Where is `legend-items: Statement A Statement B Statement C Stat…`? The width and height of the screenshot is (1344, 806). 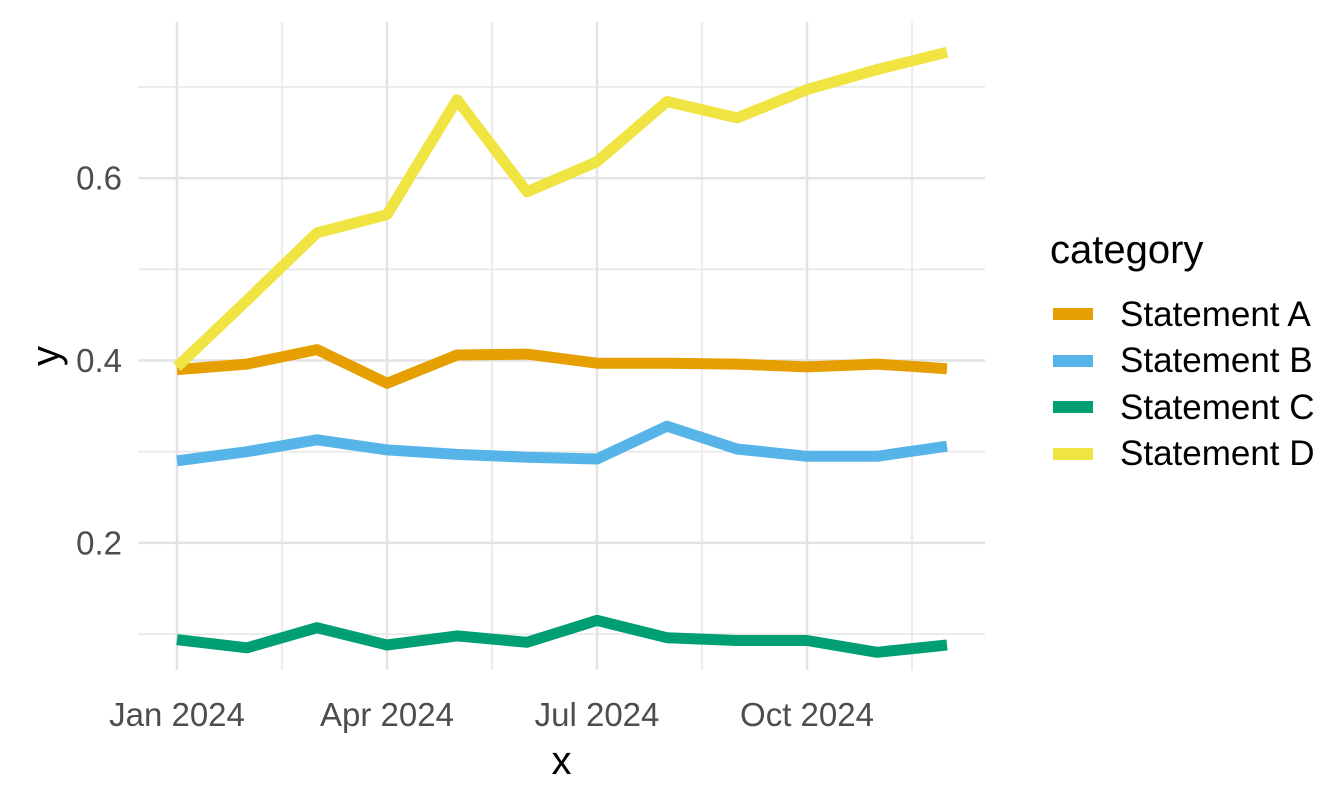 legend-items: Statement A Statement B Statement C Stat… is located at coordinates (1184, 384).